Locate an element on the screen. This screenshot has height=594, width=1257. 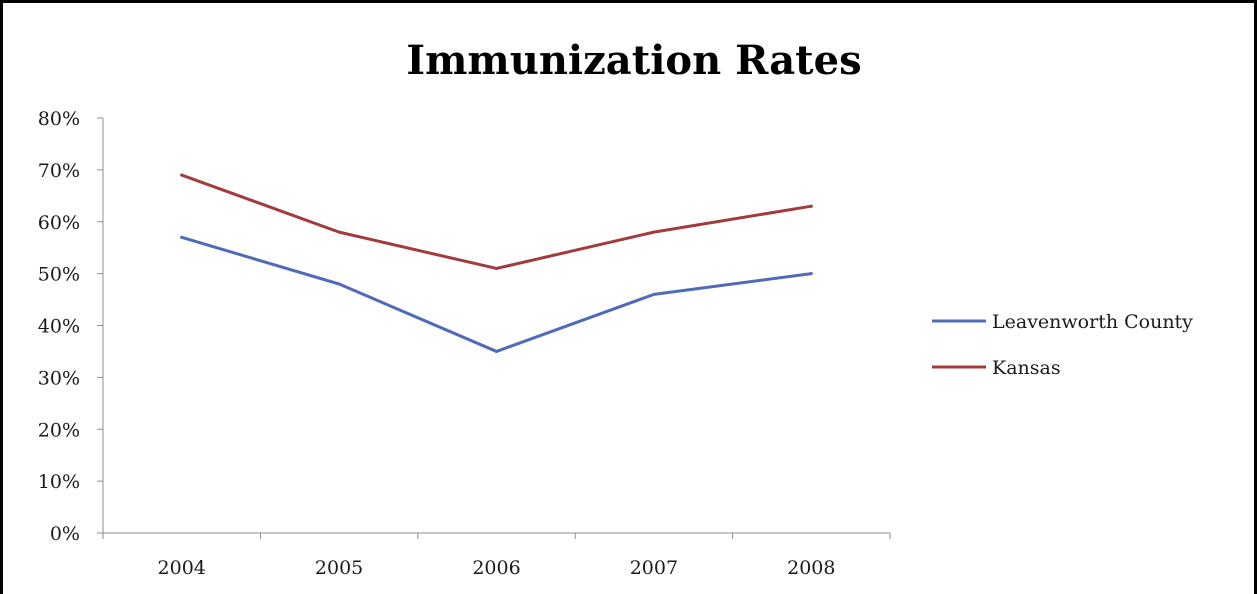
y-tick-labels: 80% 70% 60% 50% 40% 30% 20% 10% 0% is located at coordinates (59, 326).